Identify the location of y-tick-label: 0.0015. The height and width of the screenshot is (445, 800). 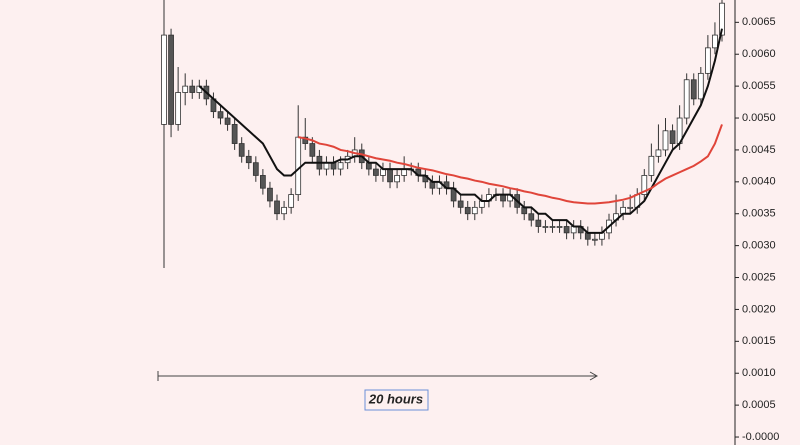
(759, 341).